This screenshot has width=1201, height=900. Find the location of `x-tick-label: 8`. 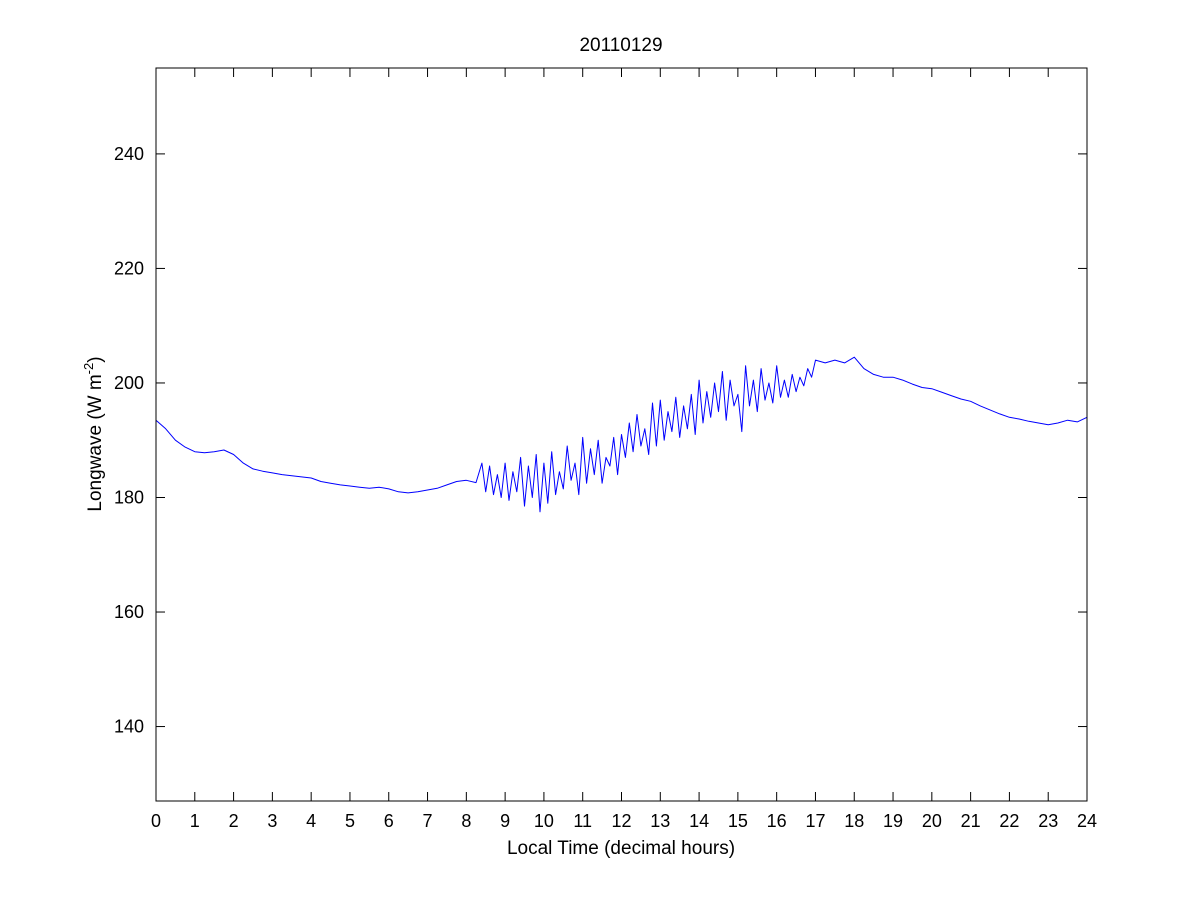

x-tick-label: 8 is located at coordinates (466, 821).